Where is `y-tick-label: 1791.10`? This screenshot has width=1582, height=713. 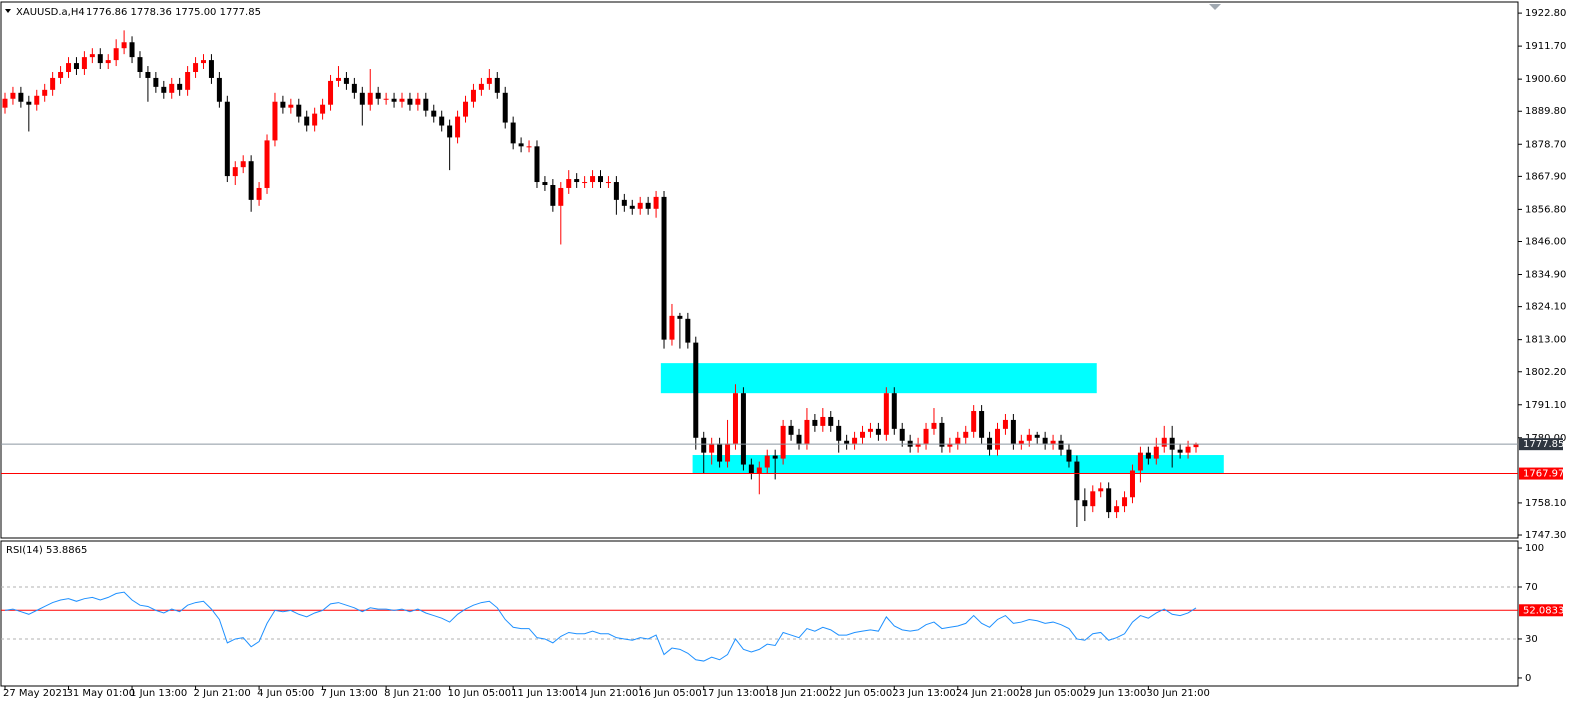
y-tick-label: 1791.10 is located at coordinates (1545, 405).